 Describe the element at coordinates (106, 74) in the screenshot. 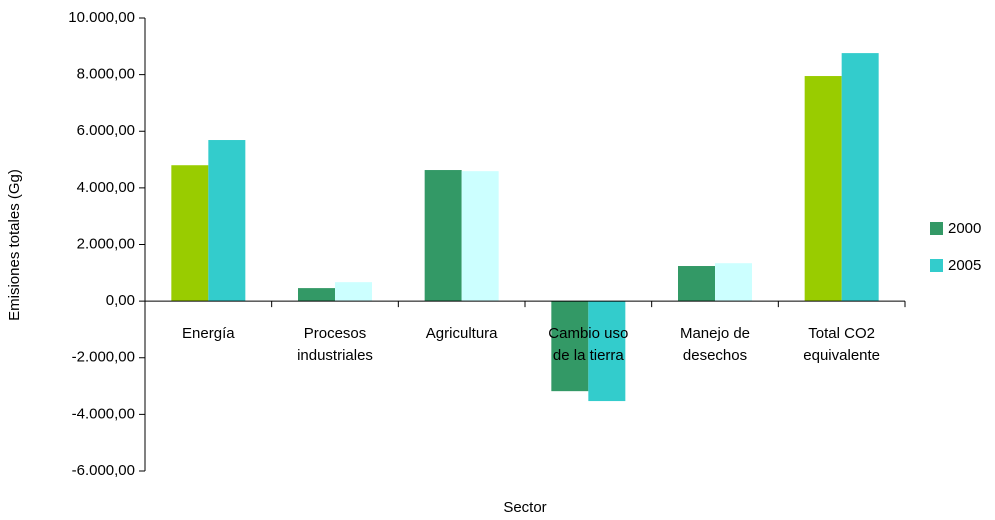

I see `y-tick-label: 8.000,00` at that location.